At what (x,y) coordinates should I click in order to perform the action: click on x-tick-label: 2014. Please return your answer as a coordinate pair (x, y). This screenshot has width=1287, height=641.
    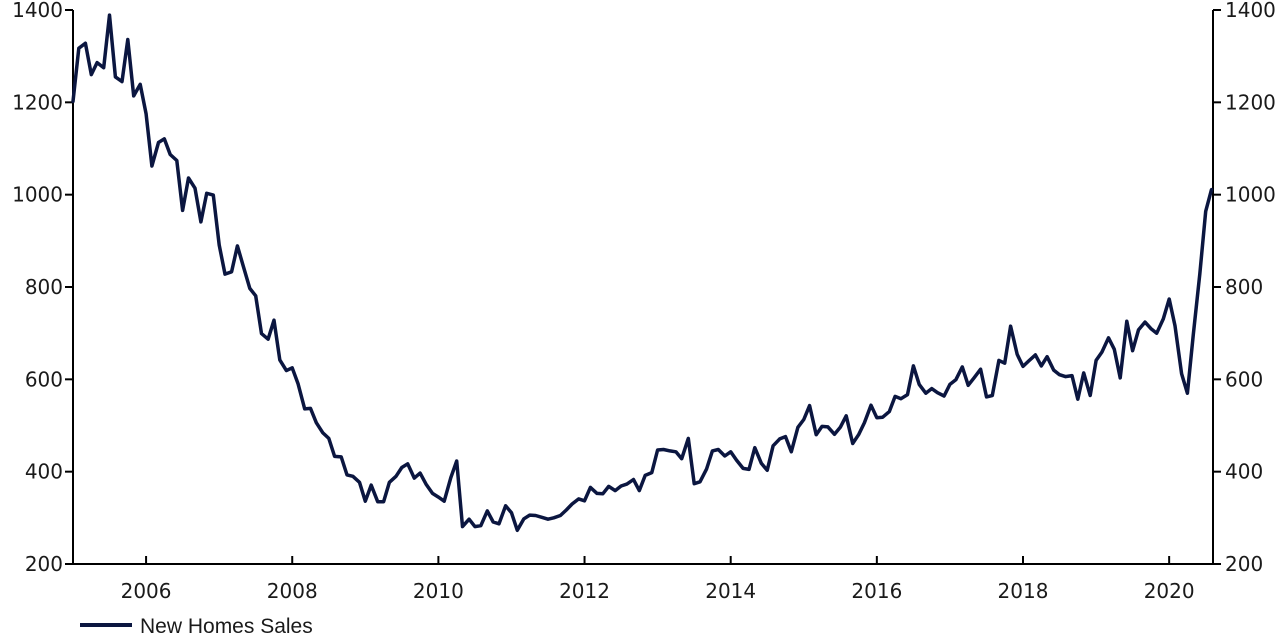
    Looking at the image, I should click on (730, 591).